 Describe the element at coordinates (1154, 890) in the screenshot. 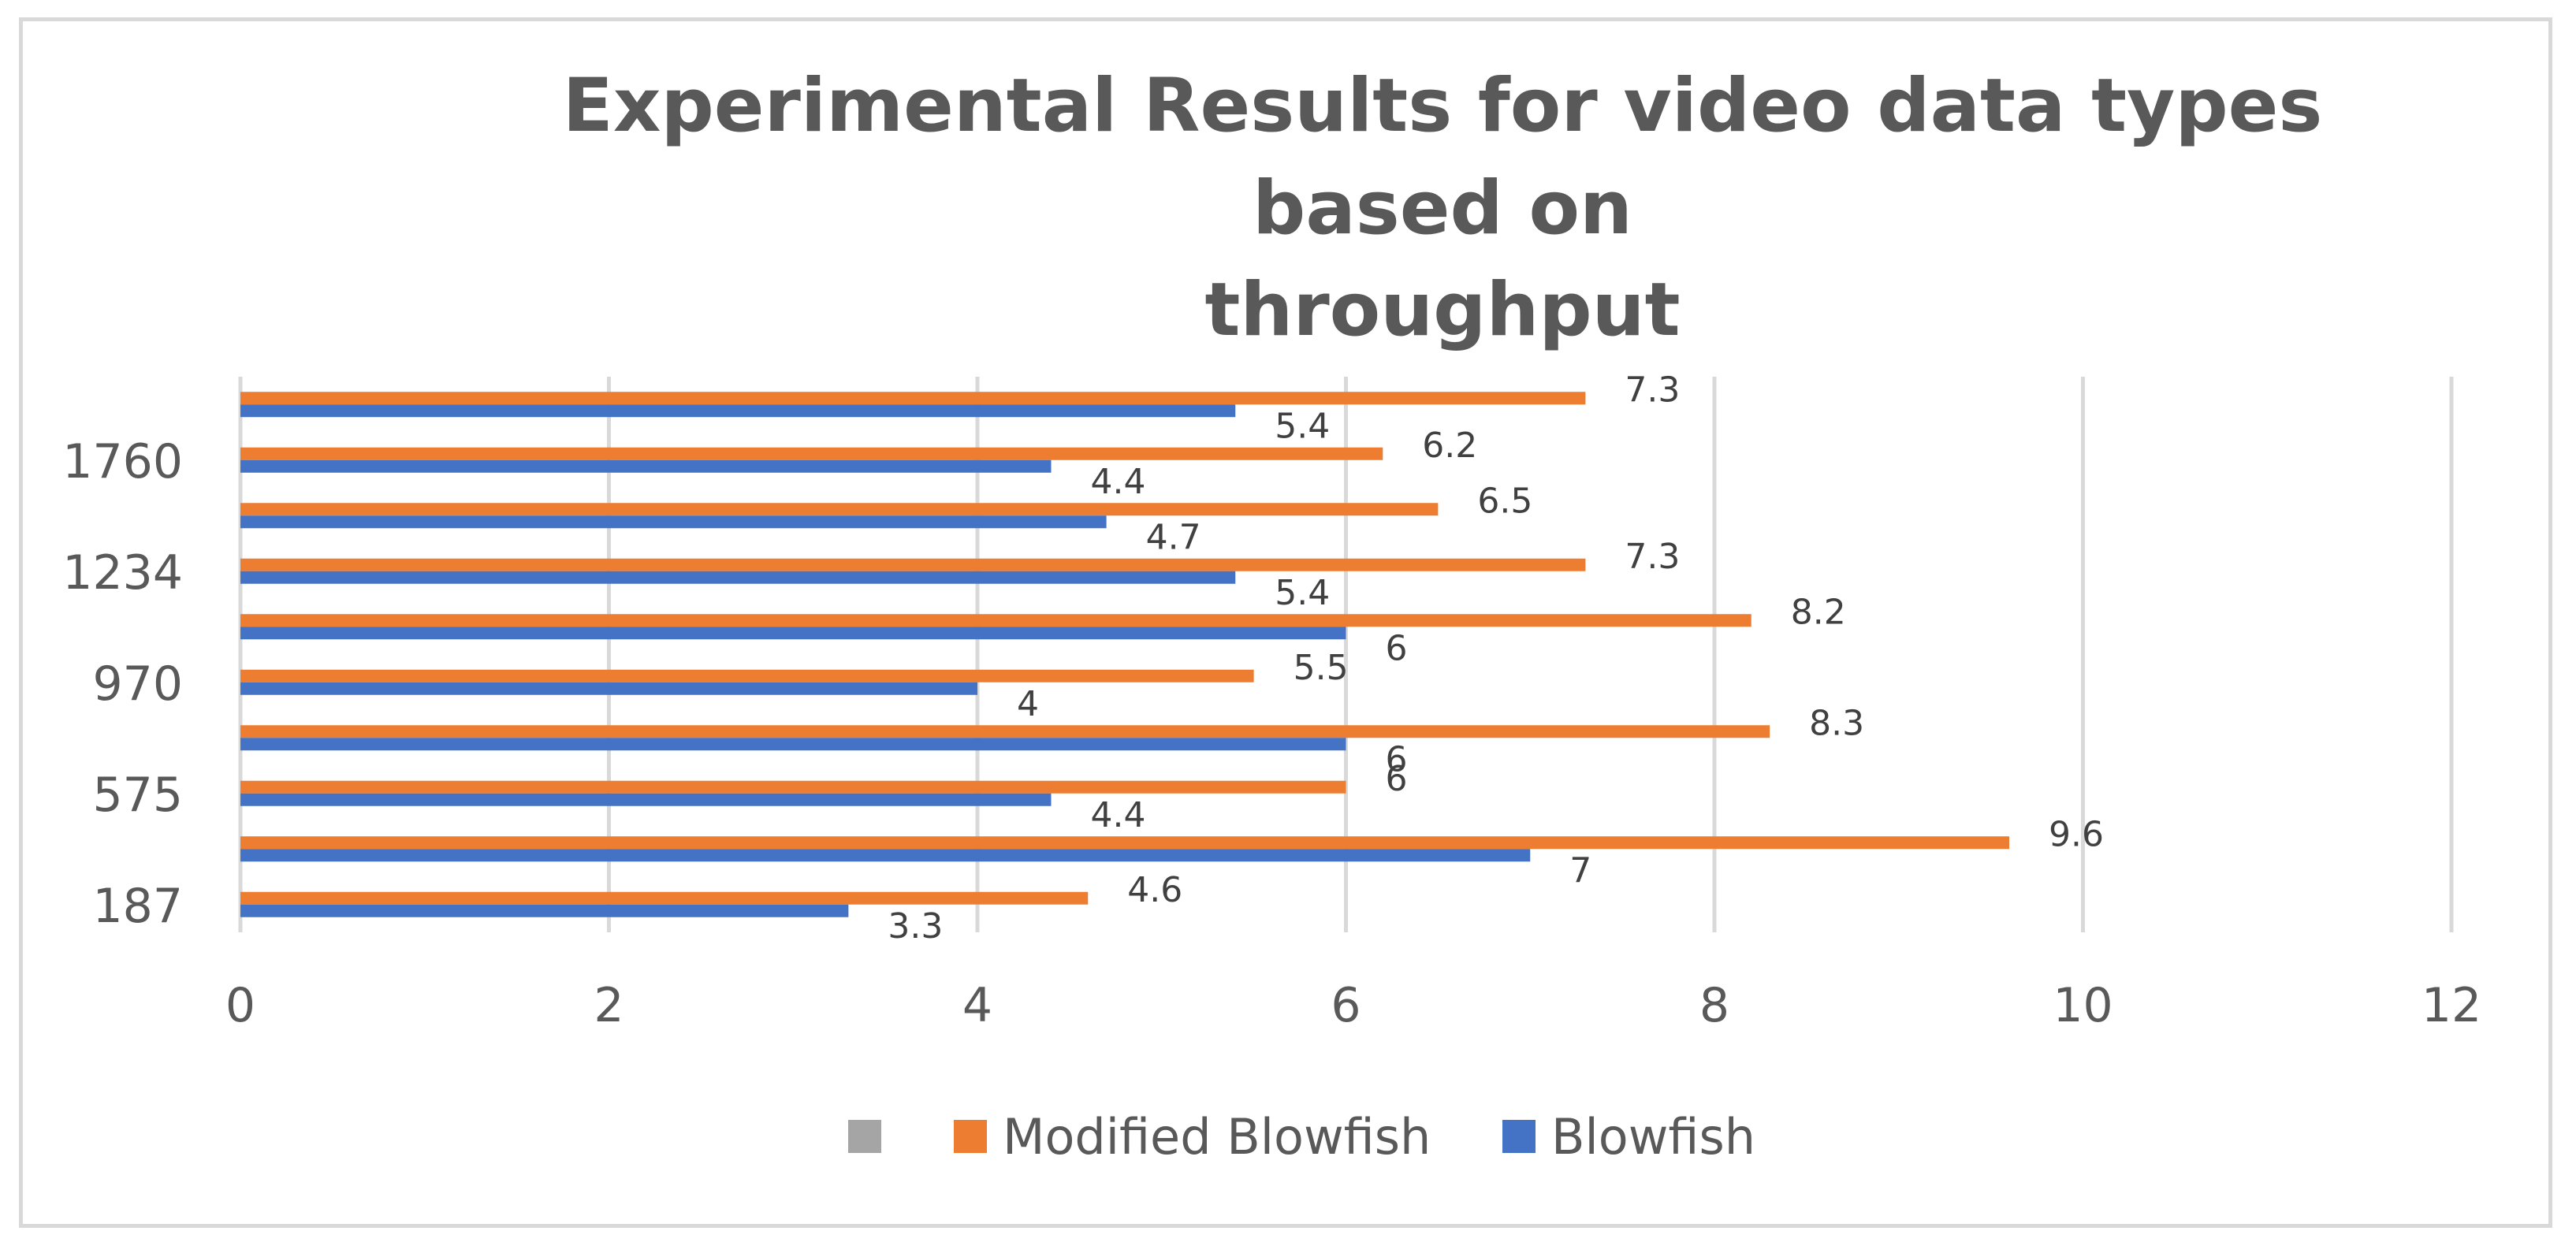

I see `data-label-modified-blowfish: 4.6` at that location.